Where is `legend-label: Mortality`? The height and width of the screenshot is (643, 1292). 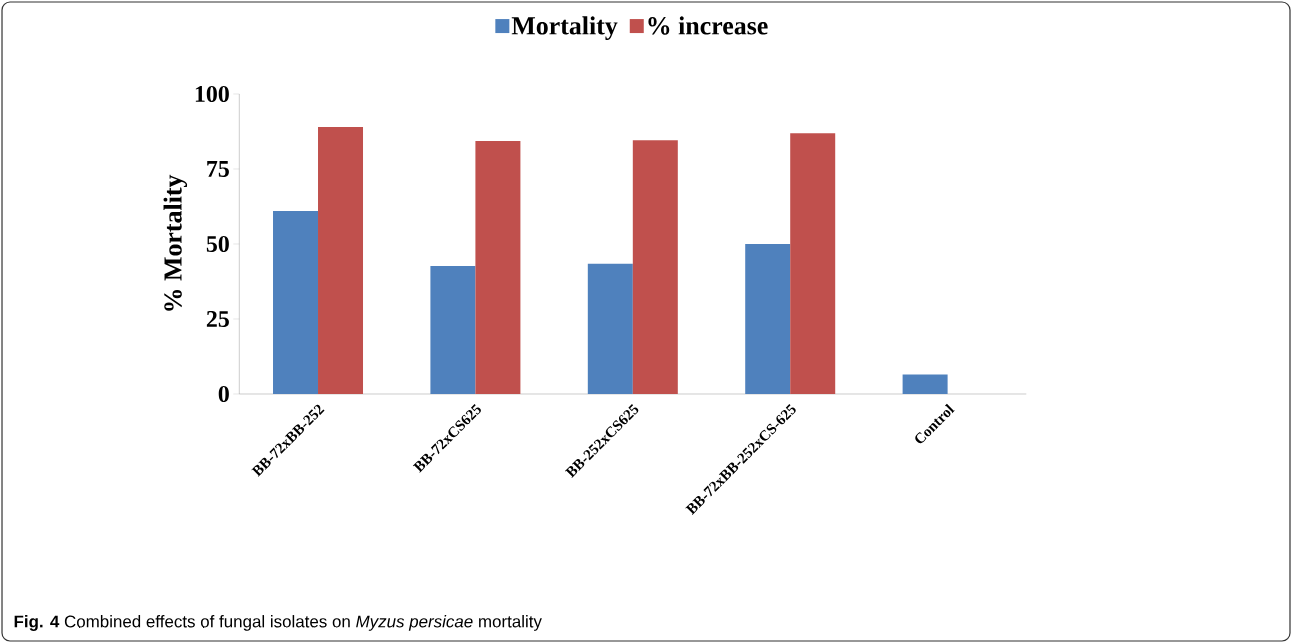 legend-label: Mortality is located at coordinates (564, 28).